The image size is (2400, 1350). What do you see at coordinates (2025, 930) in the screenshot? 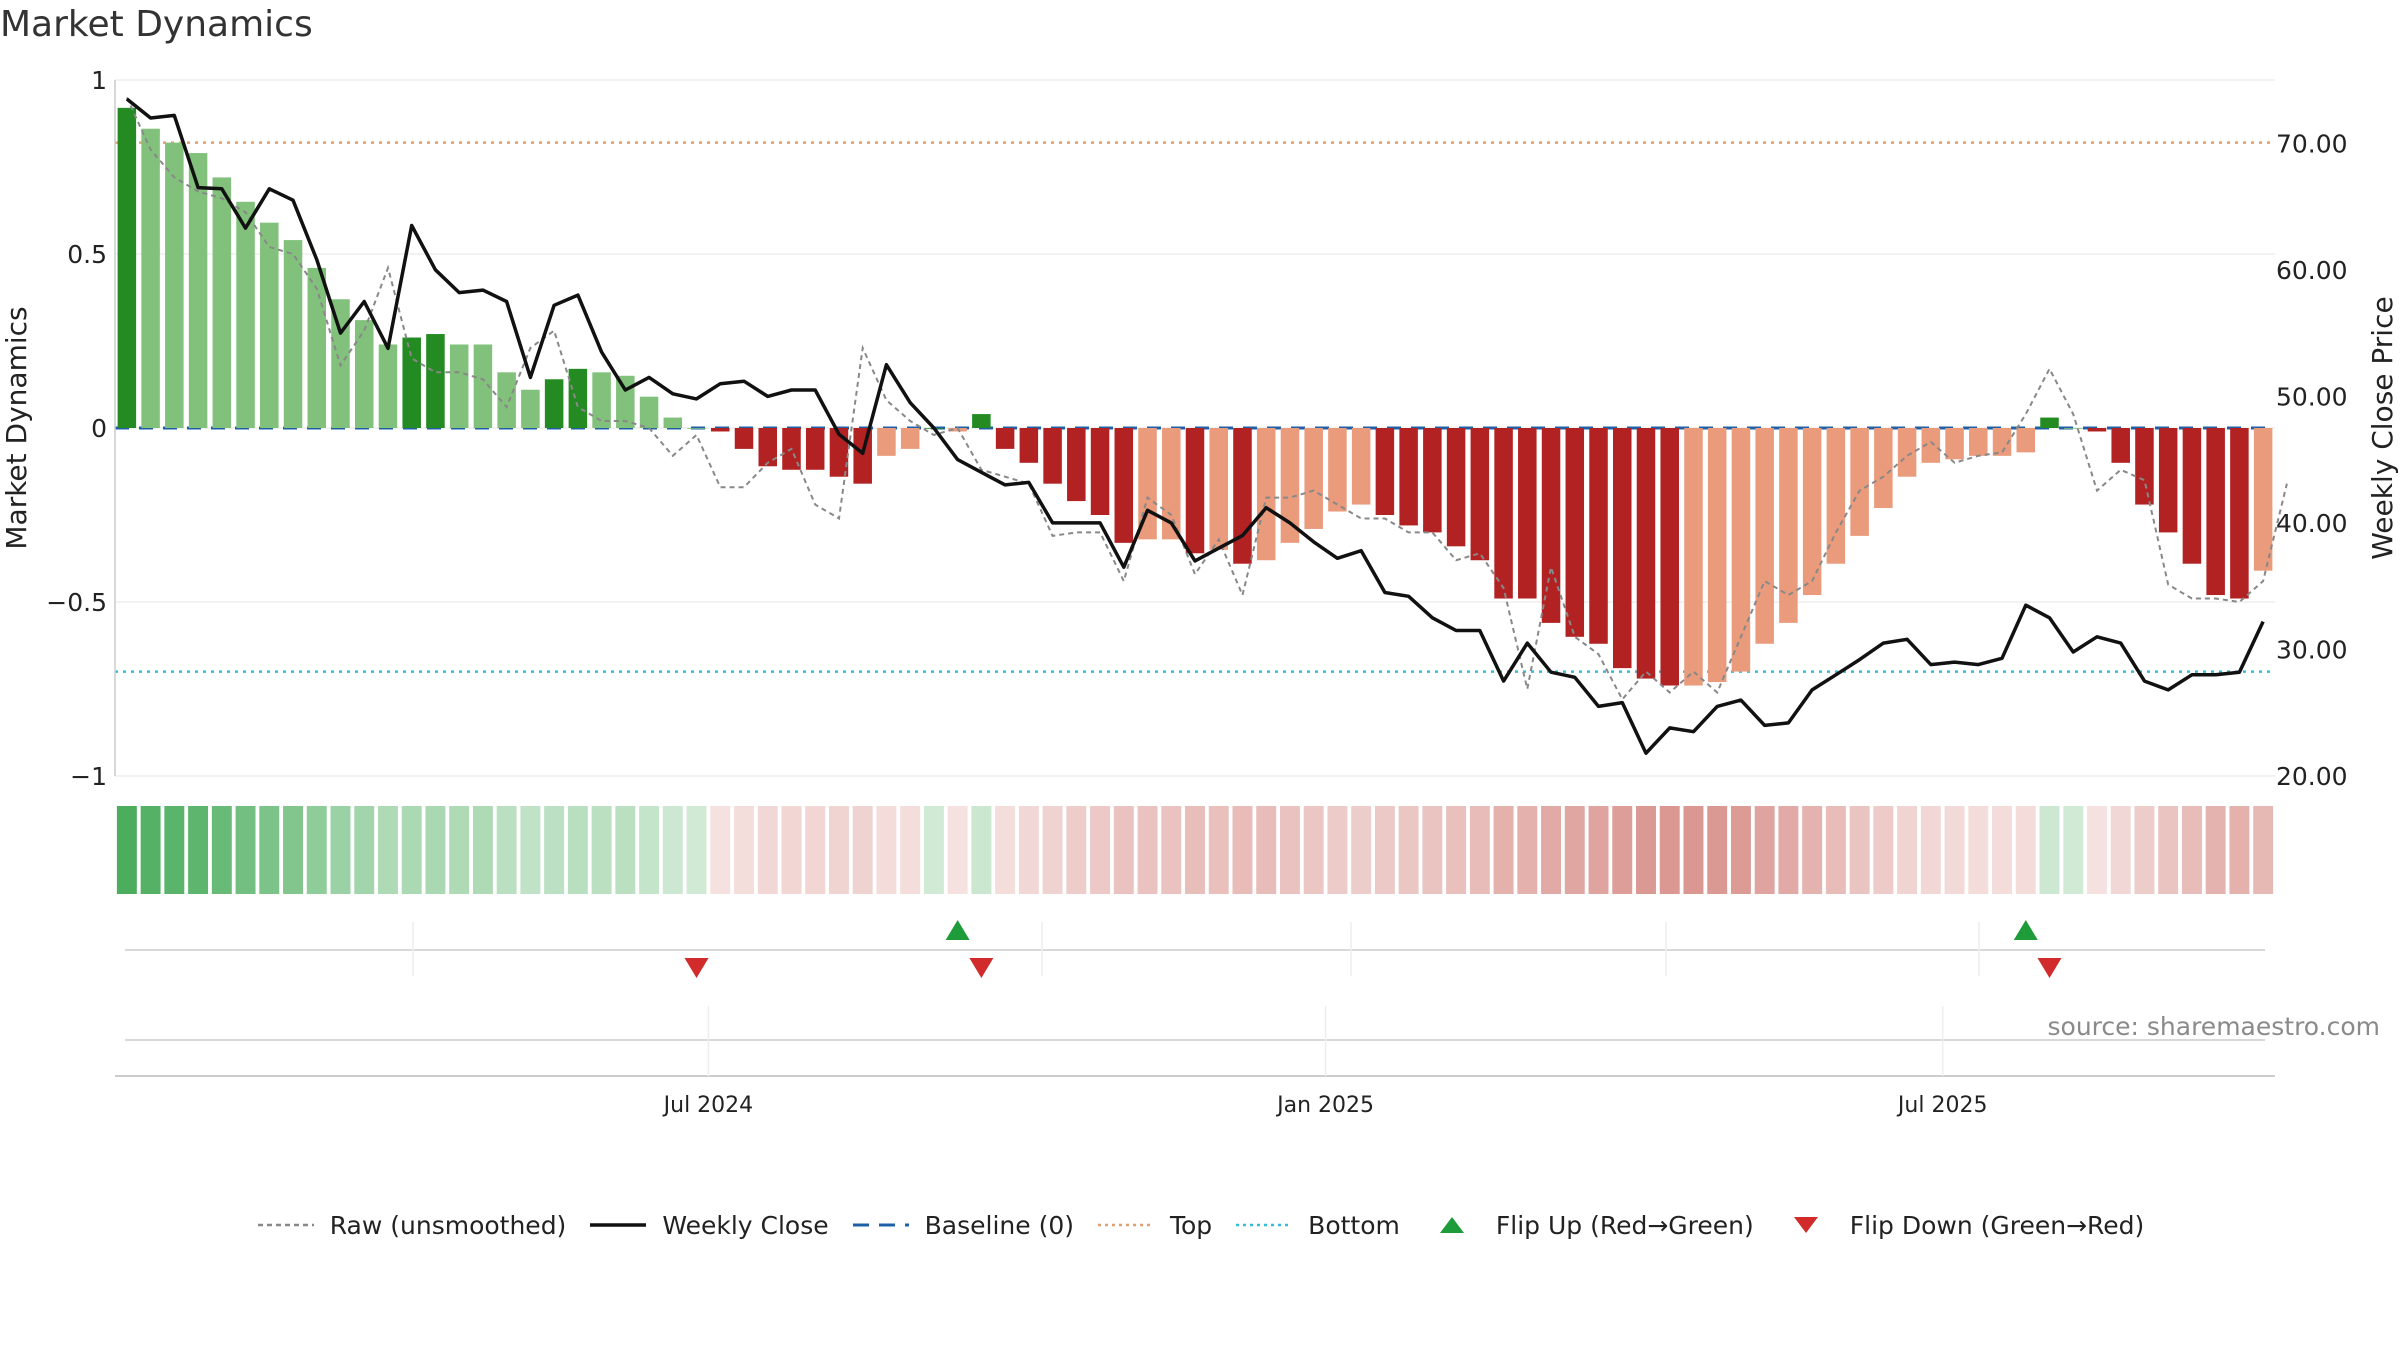
I see `flip-up-marker` at bounding box center [2025, 930].